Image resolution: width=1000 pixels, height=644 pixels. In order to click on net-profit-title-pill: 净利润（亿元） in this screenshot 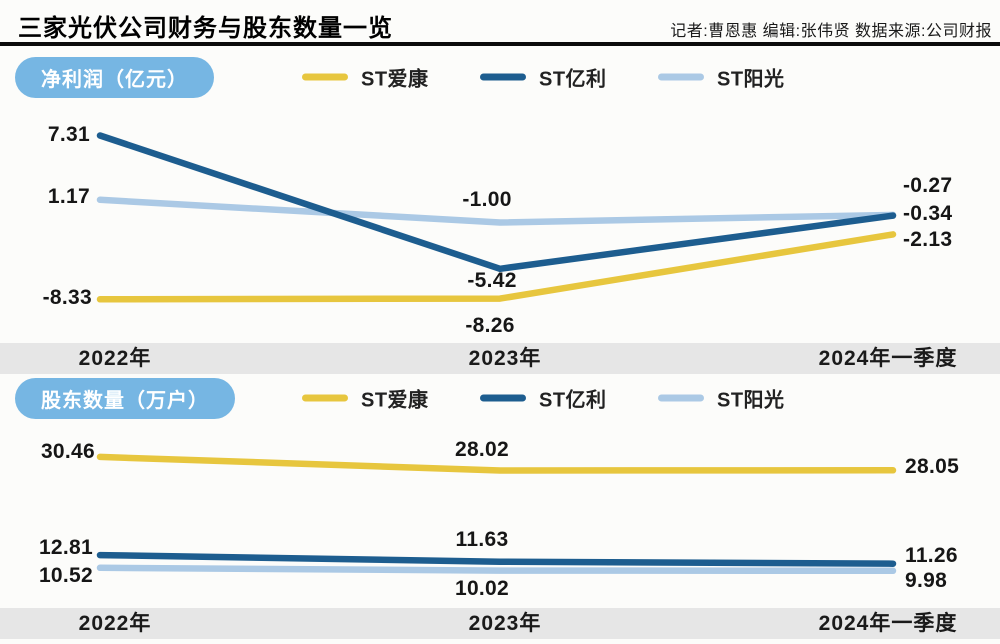, I will do `click(114, 77)`.